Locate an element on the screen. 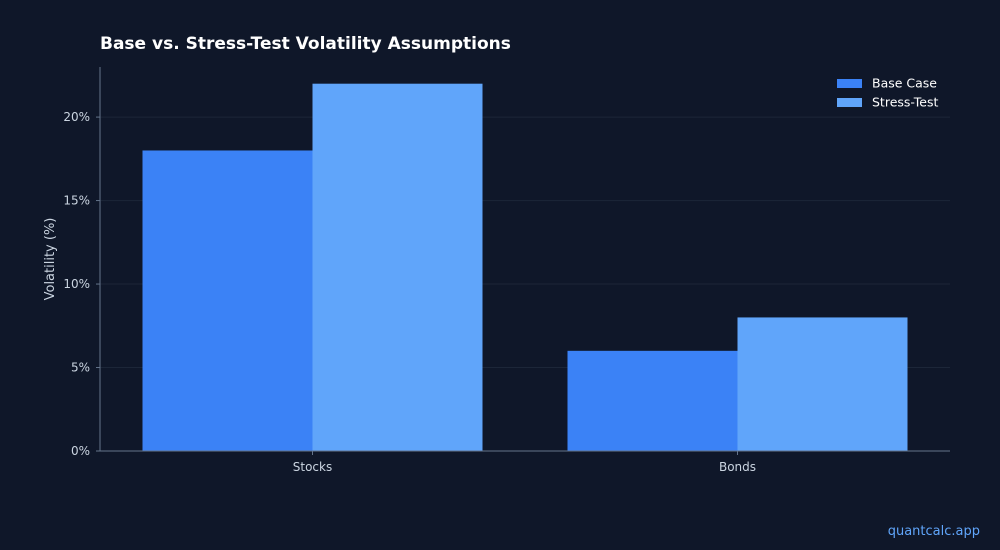 The width and height of the screenshot is (1000, 550). bar-base-case-stocks is located at coordinates (227, 300).